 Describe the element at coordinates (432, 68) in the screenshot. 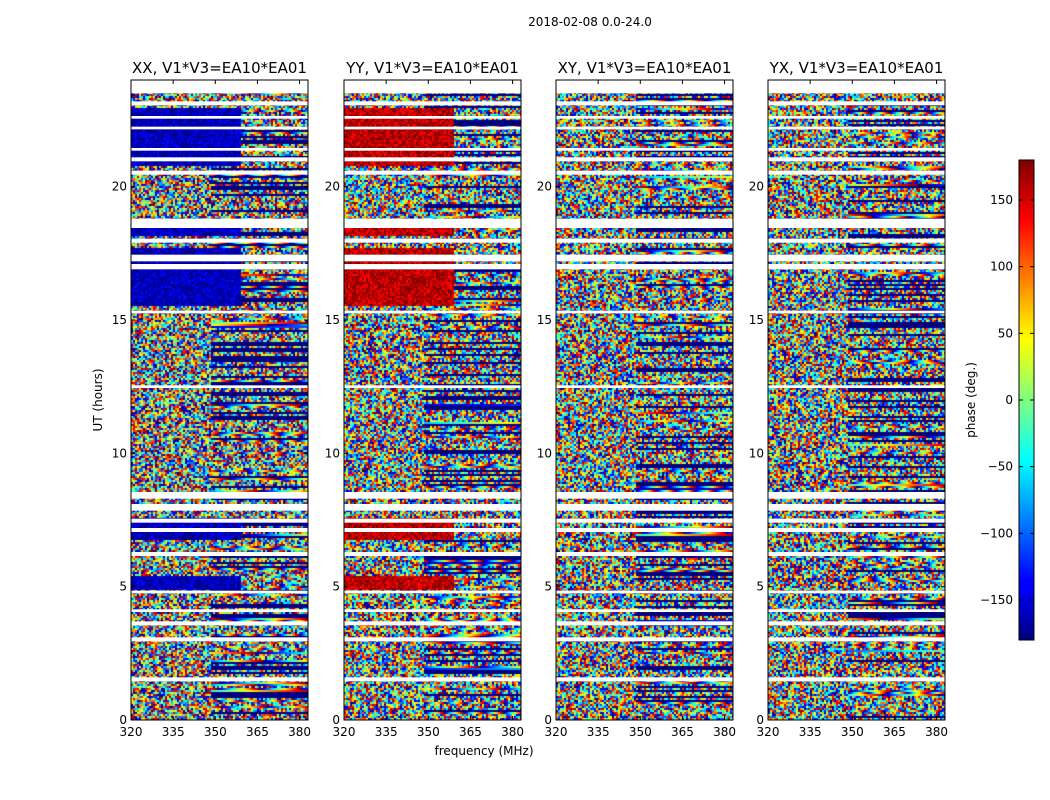

I see `panel-title: YY, V1*V3=EA10*EA01` at that location.